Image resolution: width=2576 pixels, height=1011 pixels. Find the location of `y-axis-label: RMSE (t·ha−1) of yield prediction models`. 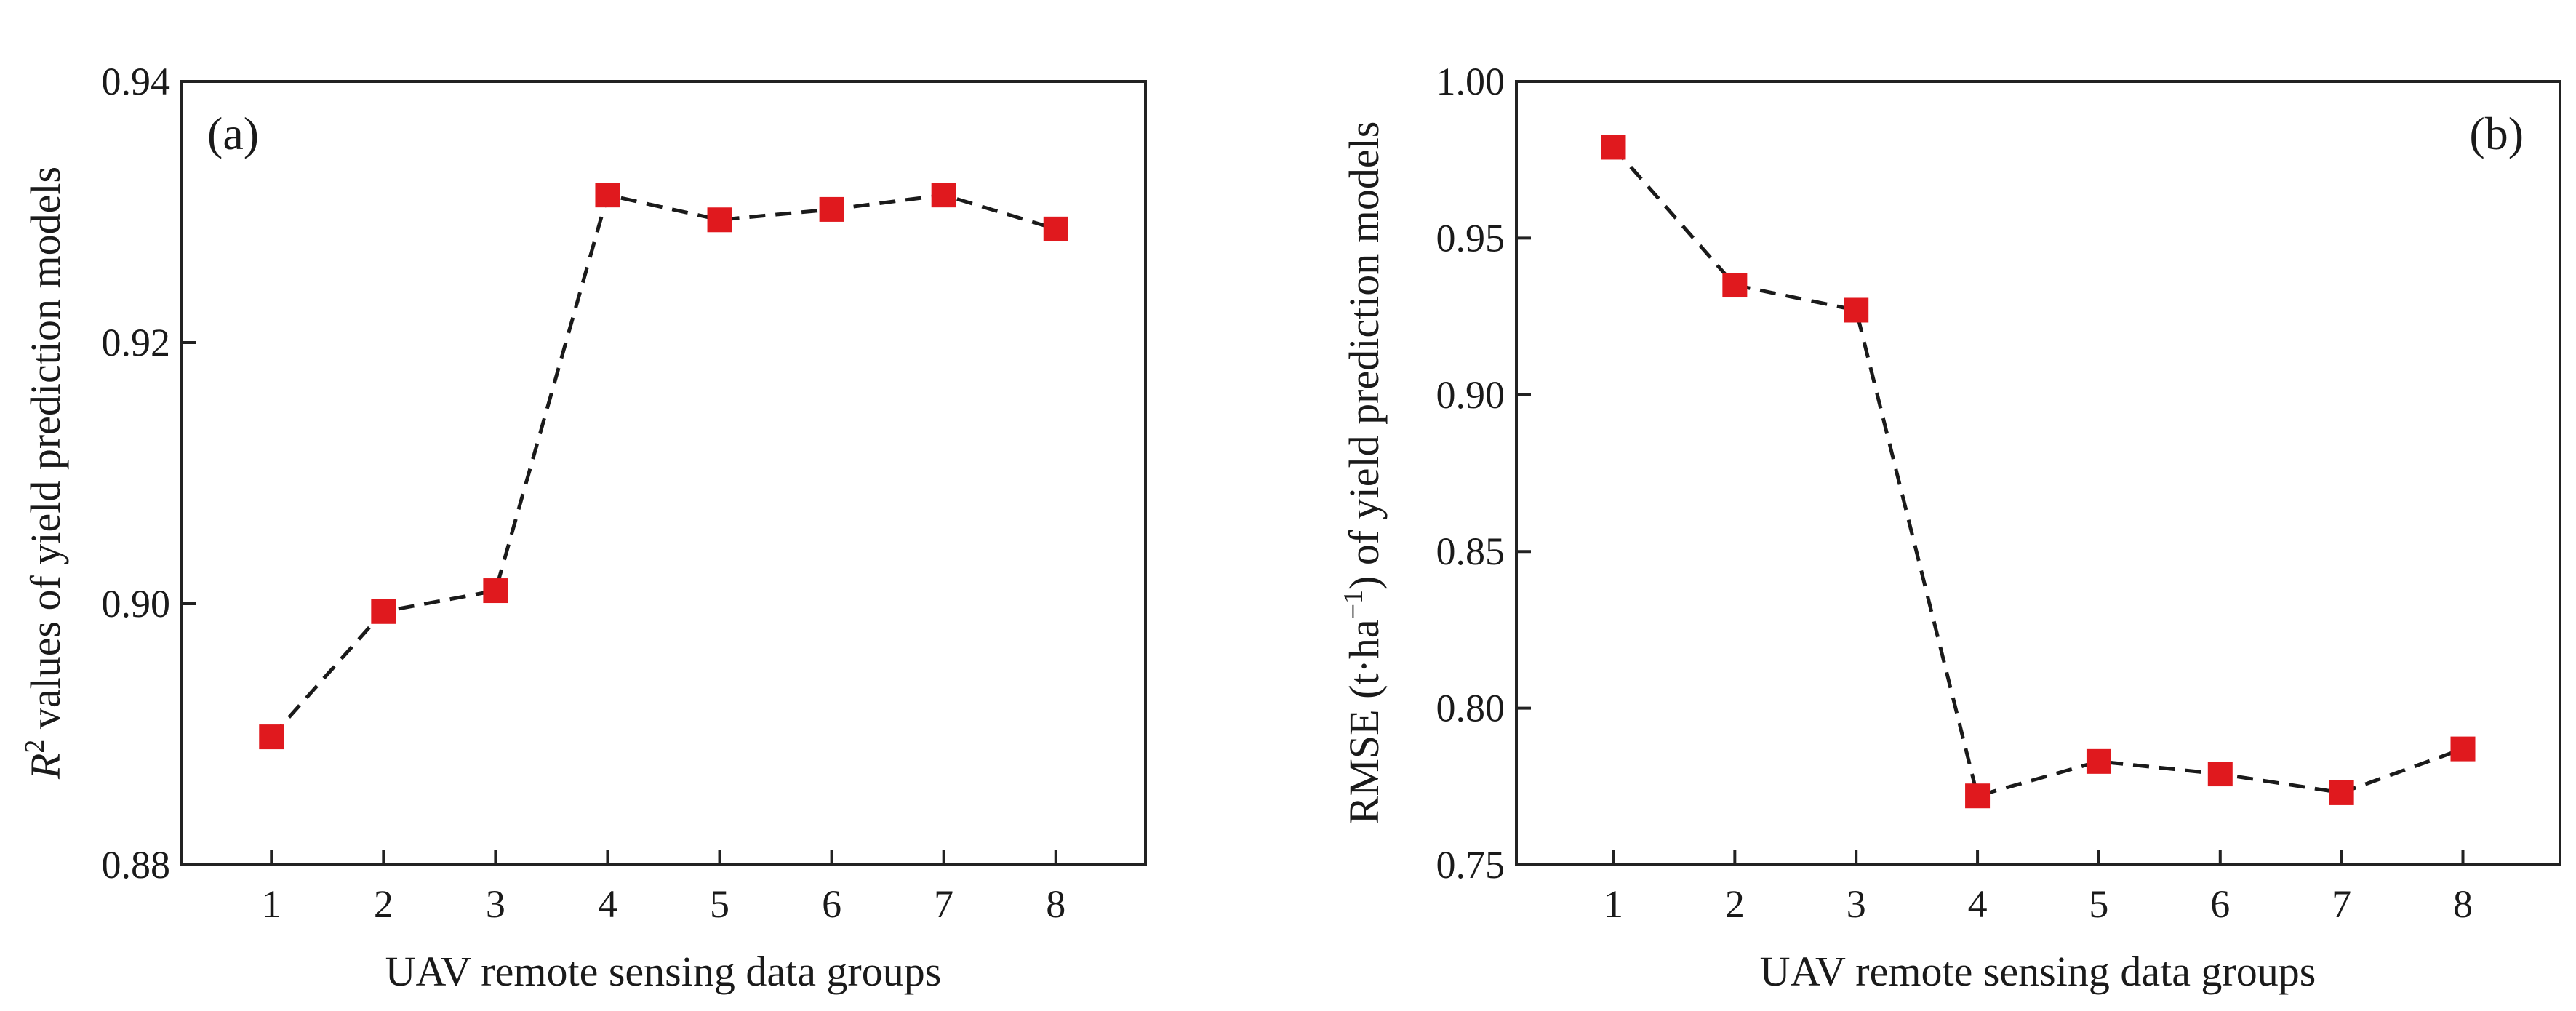

y-axis-label: RMSE (t·ha−1) of yield prediction models is located at coordinates (1363, 473).